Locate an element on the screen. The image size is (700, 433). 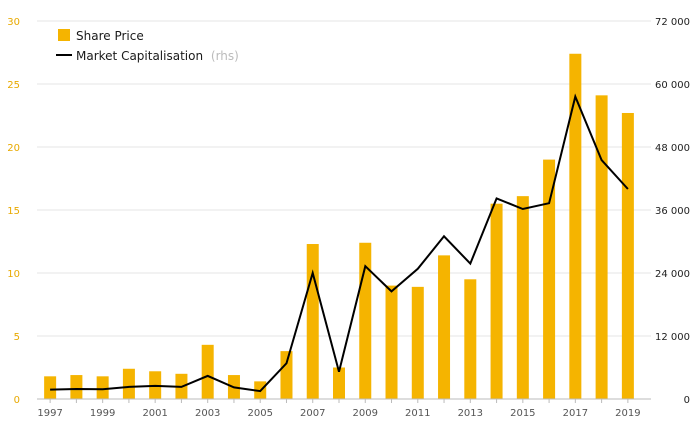
y-left-tick-label: 10 is located at coordinates (13, 274).